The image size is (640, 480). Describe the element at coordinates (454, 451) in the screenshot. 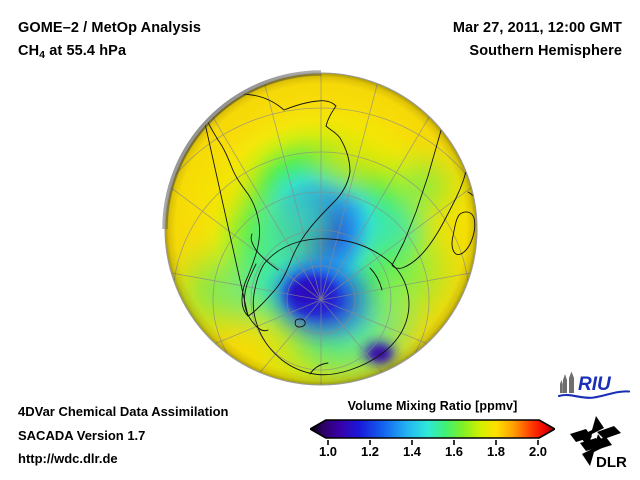

I see `colorbar-tick-label-3: 1.6` at that location.